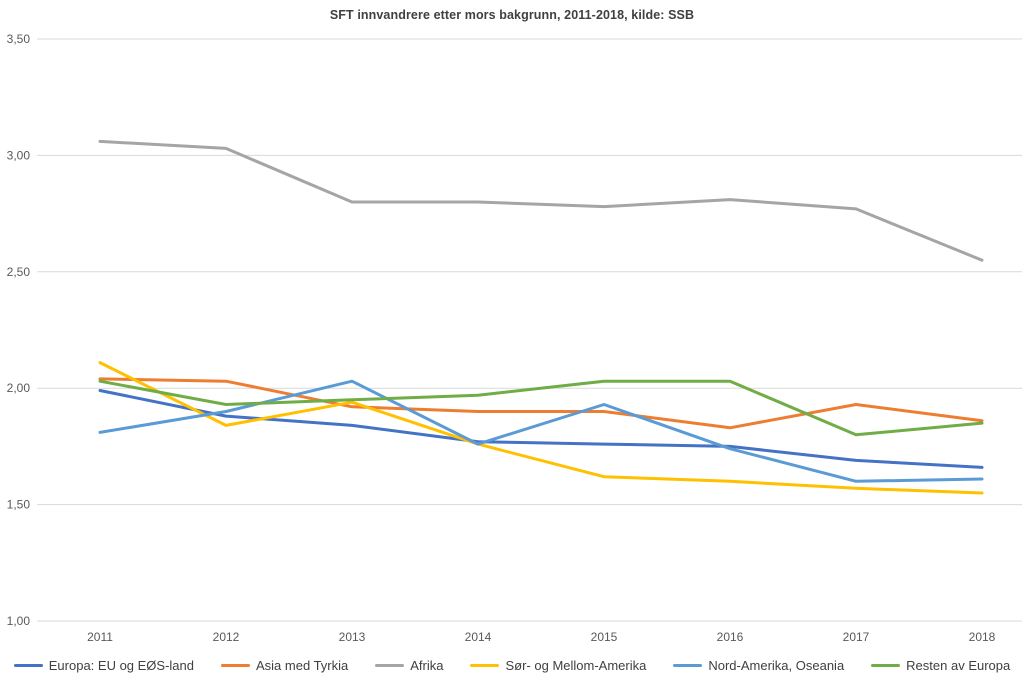 The height and width of the screenshot is (680, 1024). I want to click on x-tick-label-2015: 2015, so click(604, 637).